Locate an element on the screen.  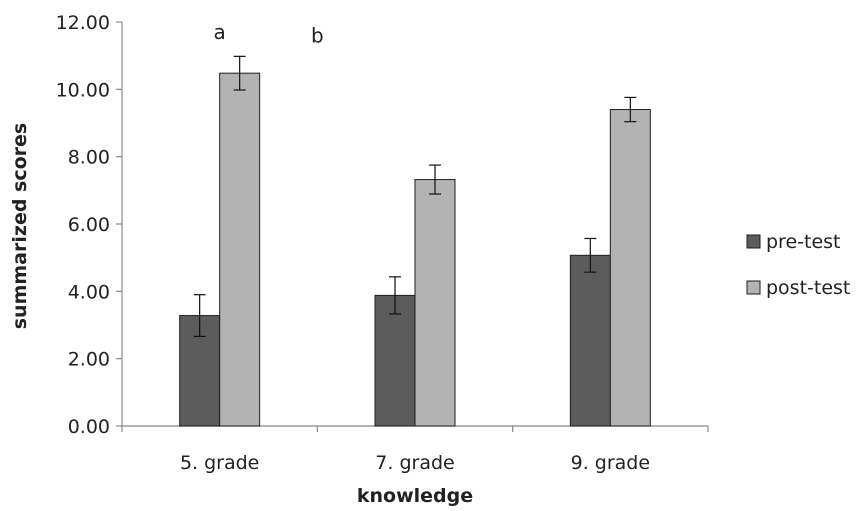
annotation-label: b is located at coordinates (317, 35).